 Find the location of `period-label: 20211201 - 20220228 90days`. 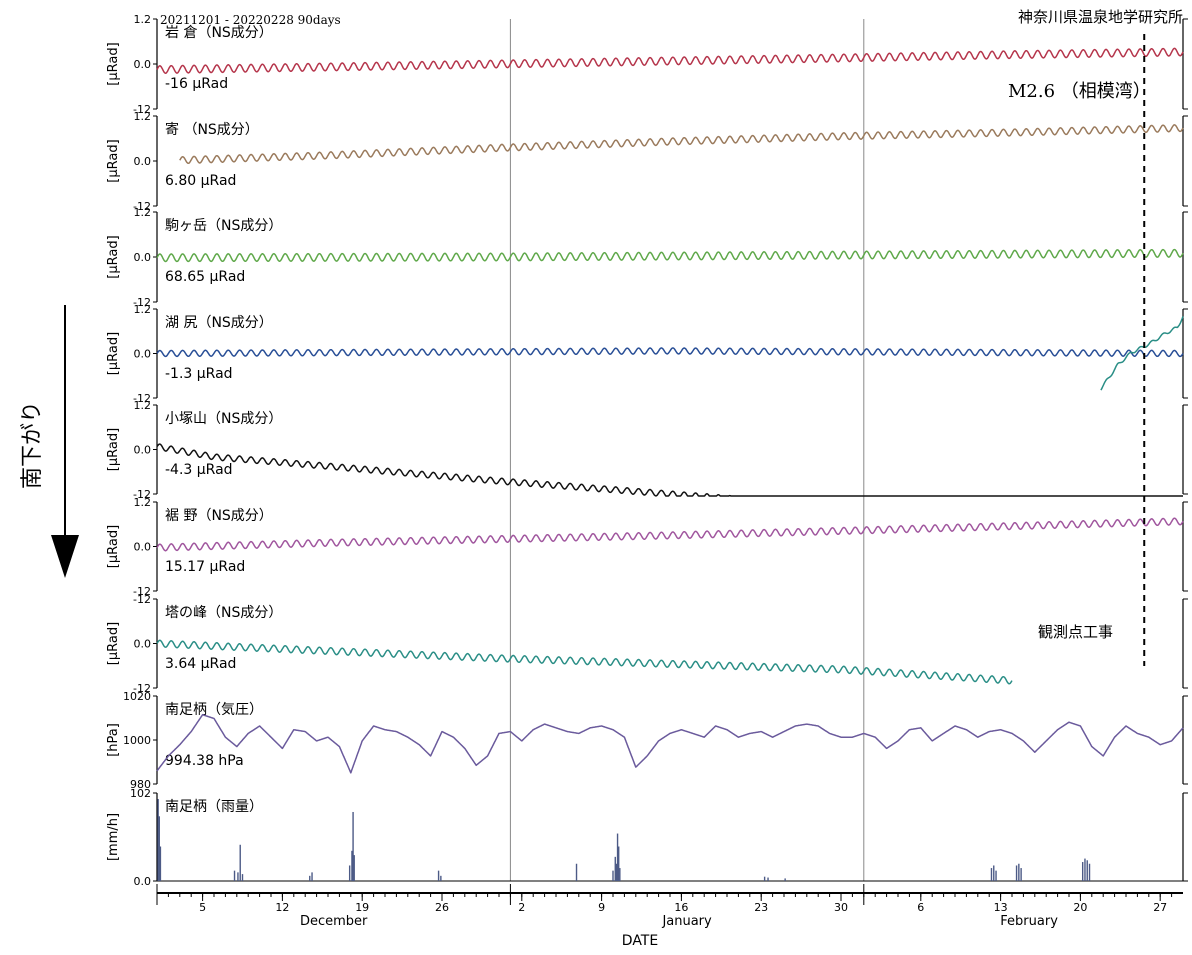

period-label: 20211201 - 20220228 90days is located at coordinates (250, 20).